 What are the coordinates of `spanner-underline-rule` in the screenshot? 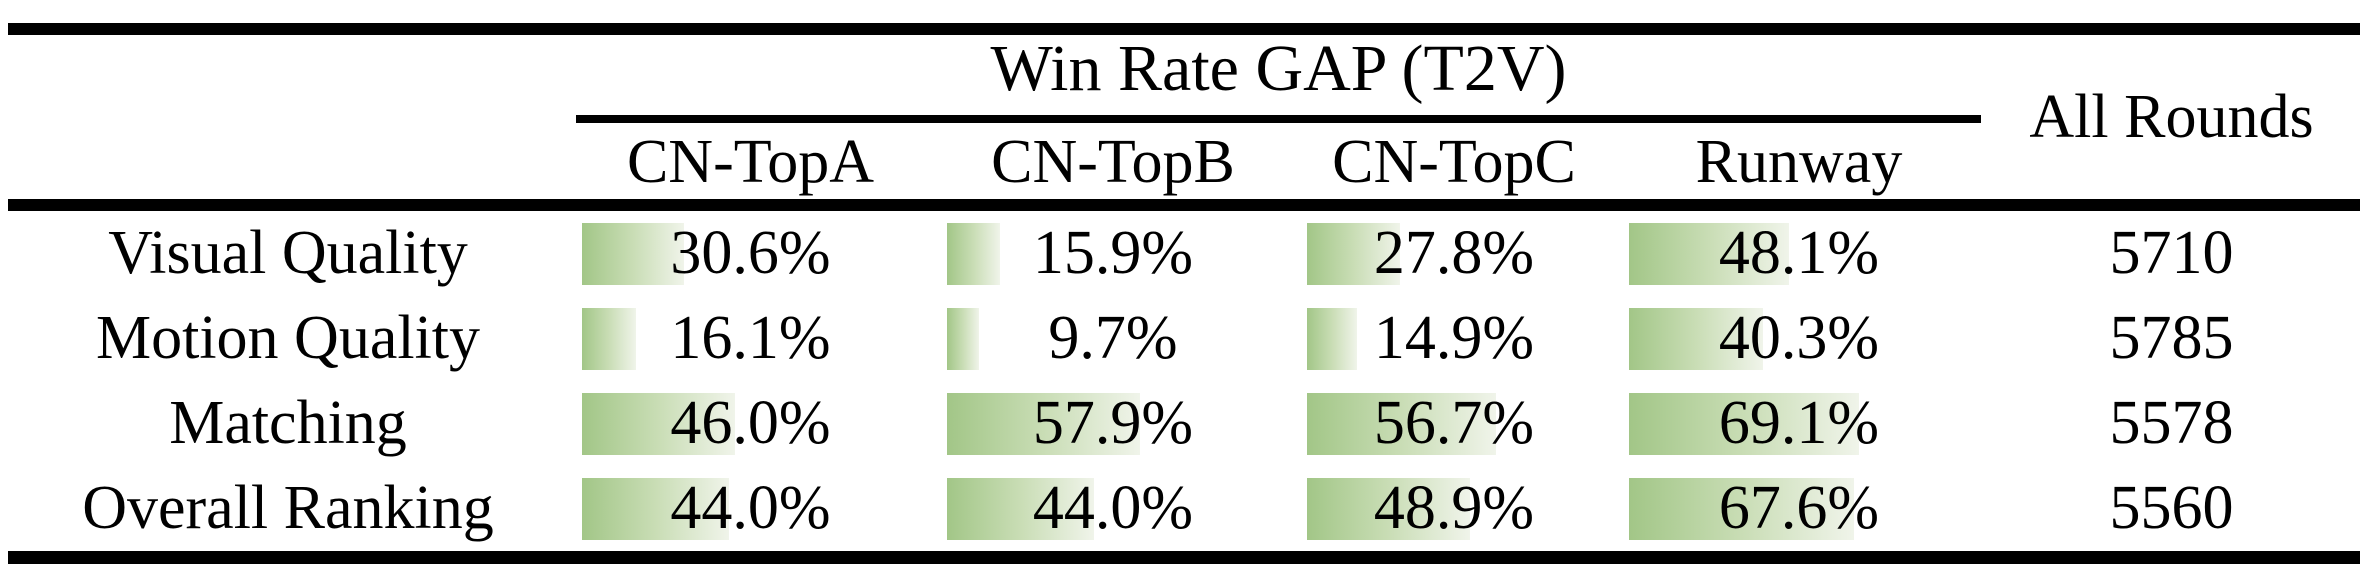 It's located at (1278, 119).